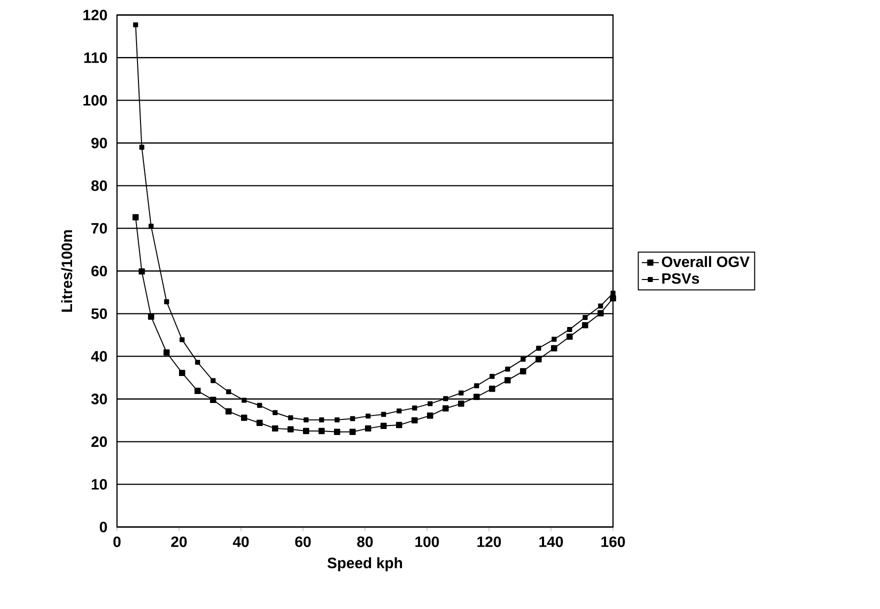 The height and width of the screenshot is (609, 880). I want to click on x-tick-label: 40, so click(240, 542).